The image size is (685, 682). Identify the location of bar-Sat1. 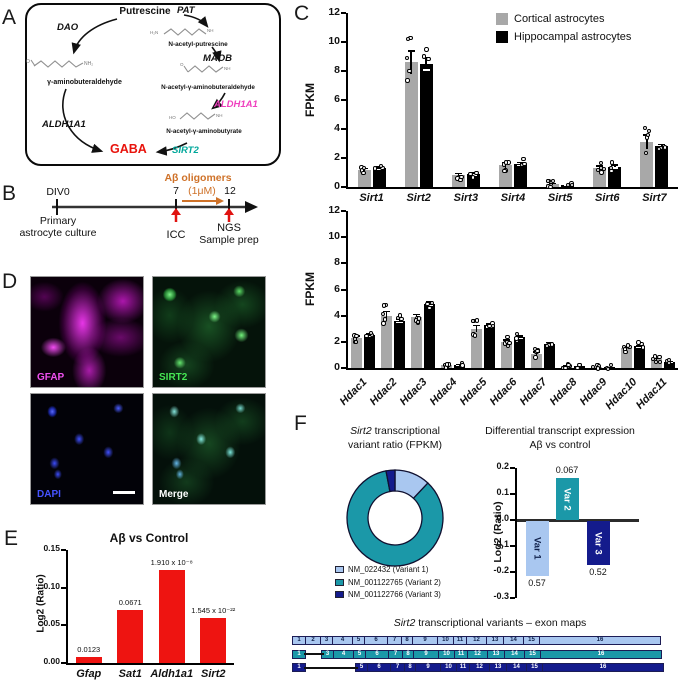
(130, 636).